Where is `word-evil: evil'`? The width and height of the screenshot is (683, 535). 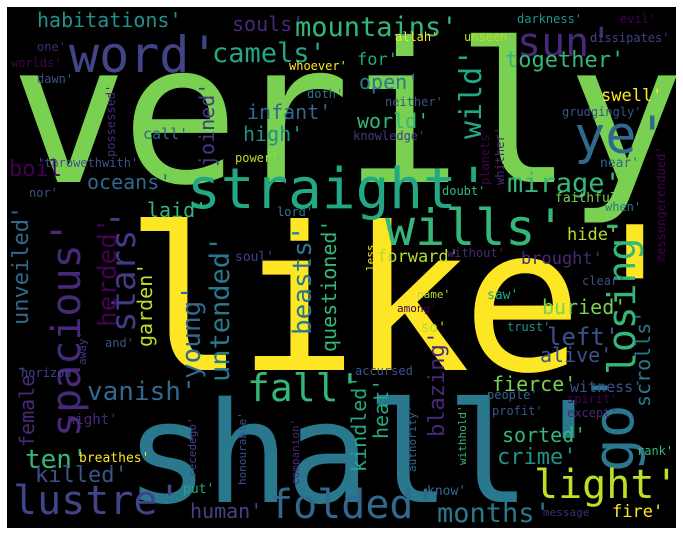
word-evil: evil' is located at coordinates (638, 19).